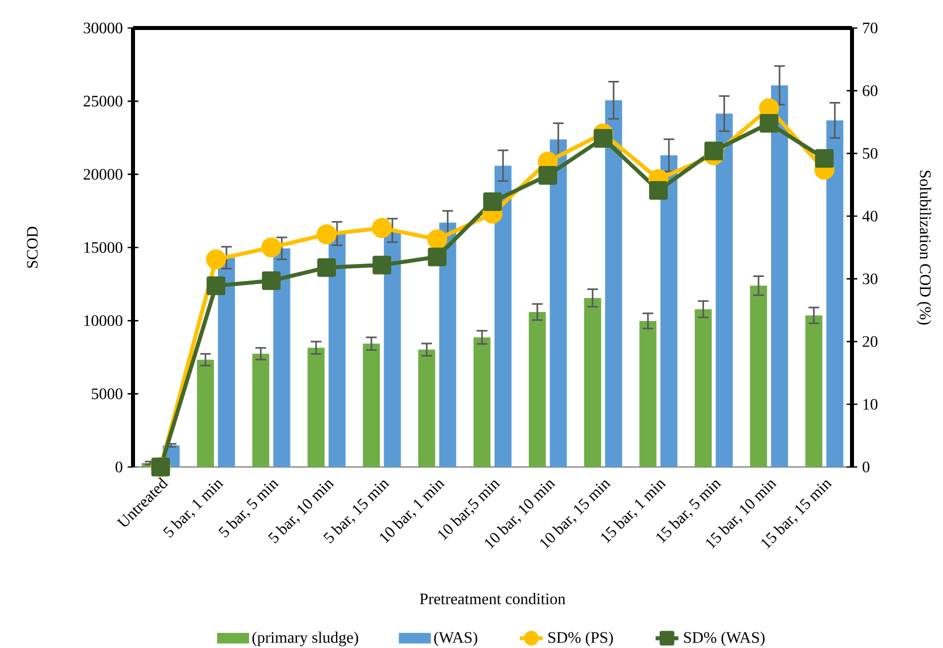  What do you see at coordinates (870, 404) in the screenshot?
I see `y2-tick-label: 10` at bounding box center [870, 404].